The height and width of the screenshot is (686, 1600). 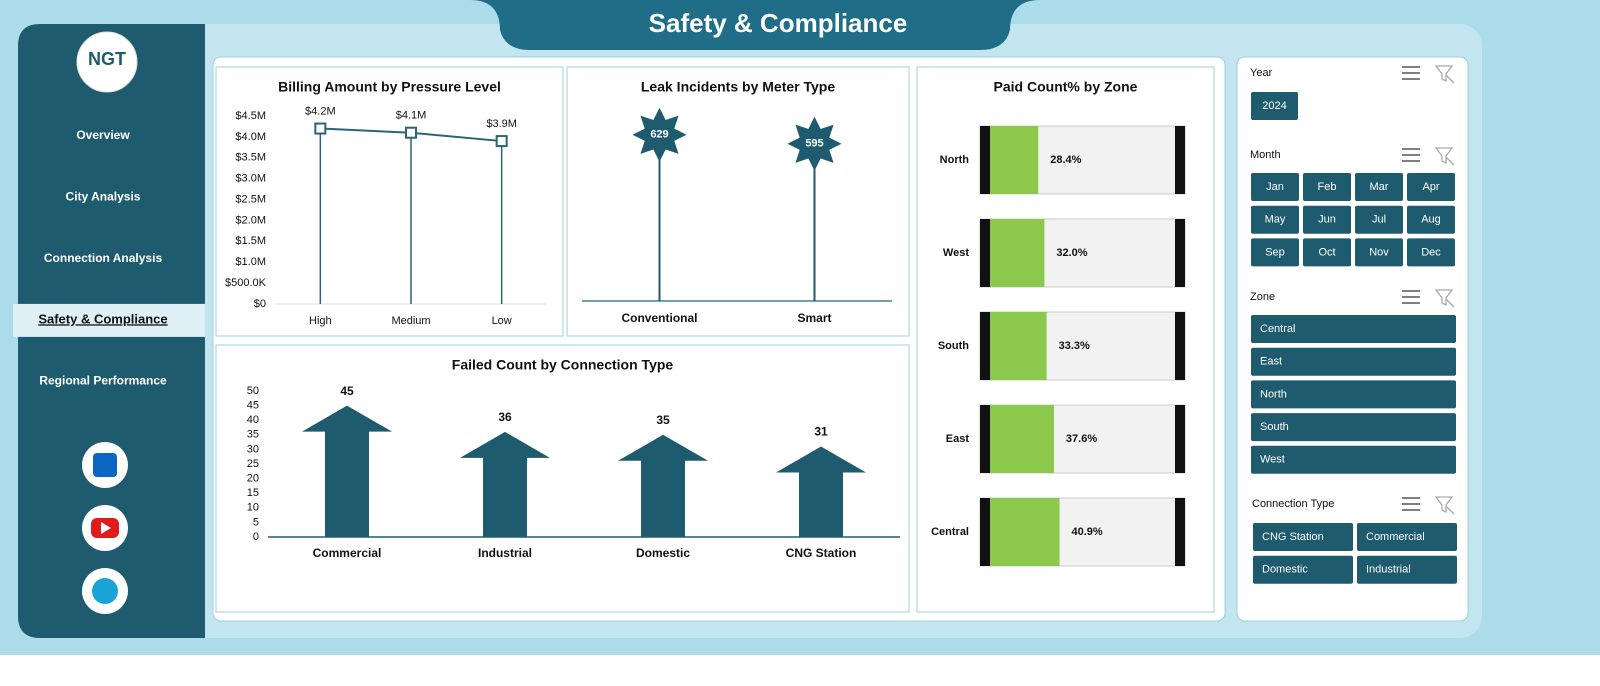 What do you see at coordinates (106, 528) in the screenshot?
I see `youtube-play` at bounding box center [106, 528].